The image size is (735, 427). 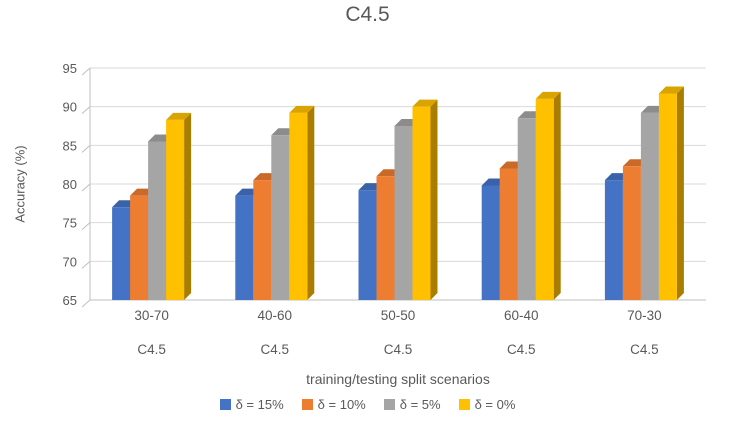 I want to click on category-label: 70-30, so click(x=644, y=315).